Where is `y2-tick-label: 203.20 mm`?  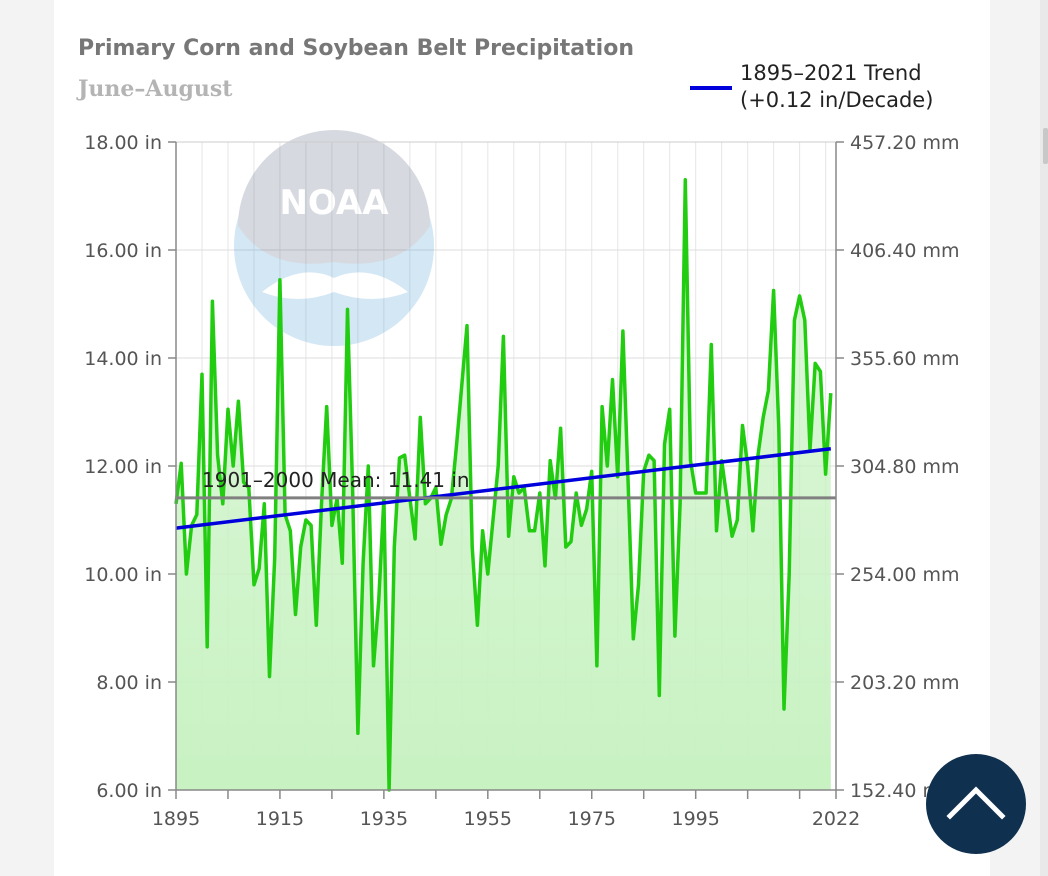
y2-tick-label: 203.20 mm is located at coordinates (905, 683).